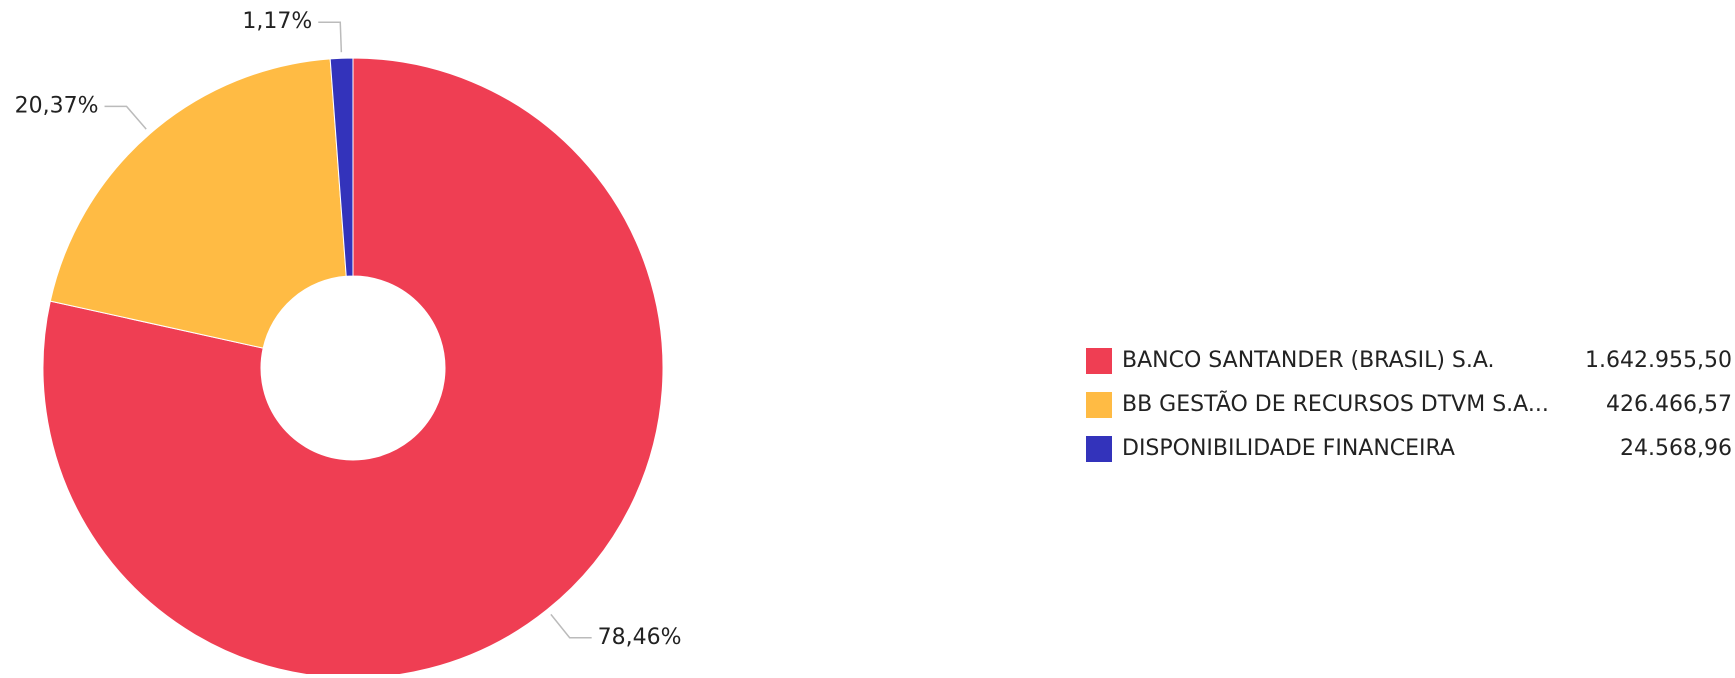 Image resolution: width=1735 pixels, height=678 pixels. I want to click on legend-label: BANCO SANTANDER (BRASIL) S.A., so click(1308, 360).